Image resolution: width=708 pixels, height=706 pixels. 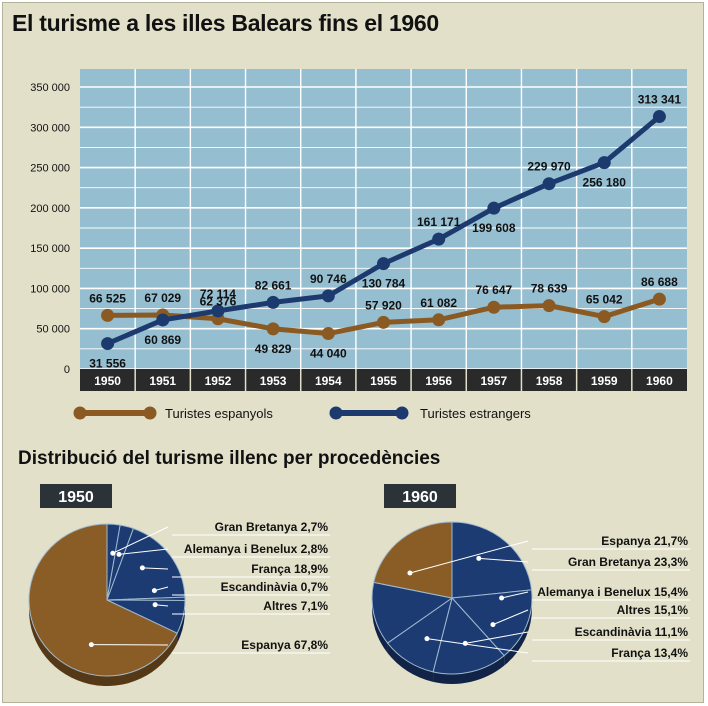 What do you see at coordinates (162, 381) in the screenshot?
I see `x-tick-label: 1951` at bounding box center [162, 381].